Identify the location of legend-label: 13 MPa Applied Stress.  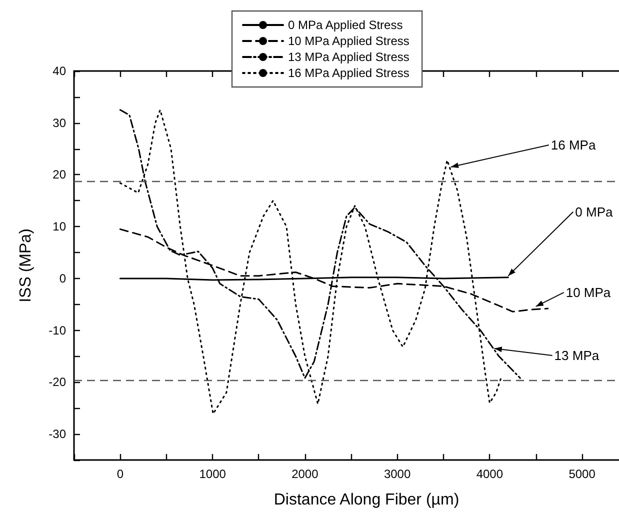
(349, 57).